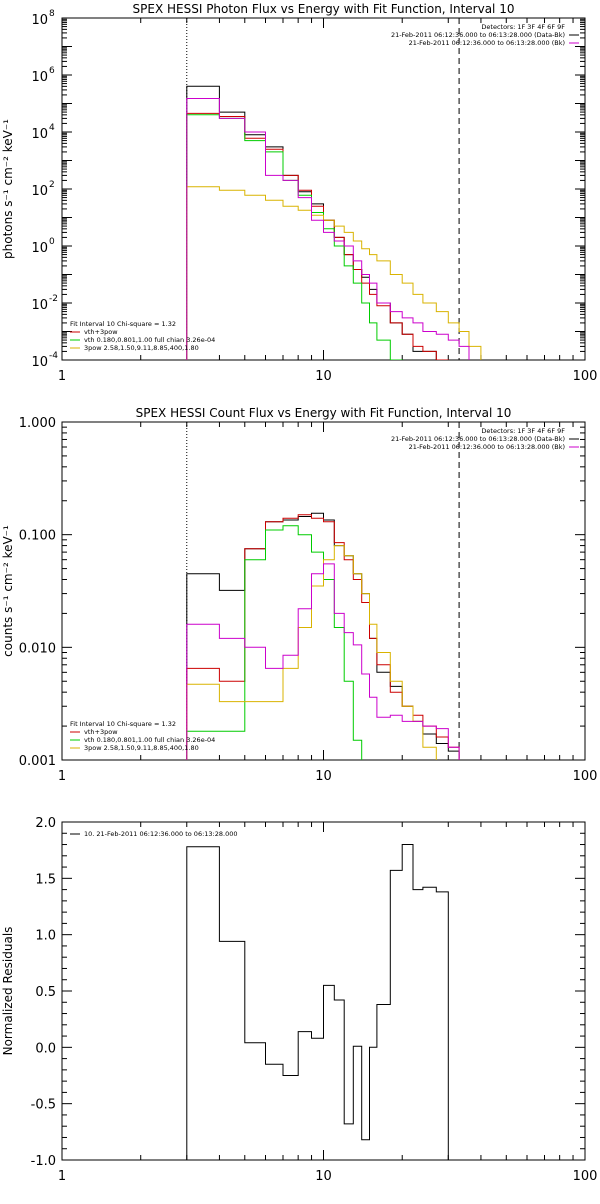 The height and width of the screenshot is (1204, 600). What do you see at coordinates (52, 14) in the screenshot?
I see `y-tick-exponent: 8` at bounding box center [52, 14].